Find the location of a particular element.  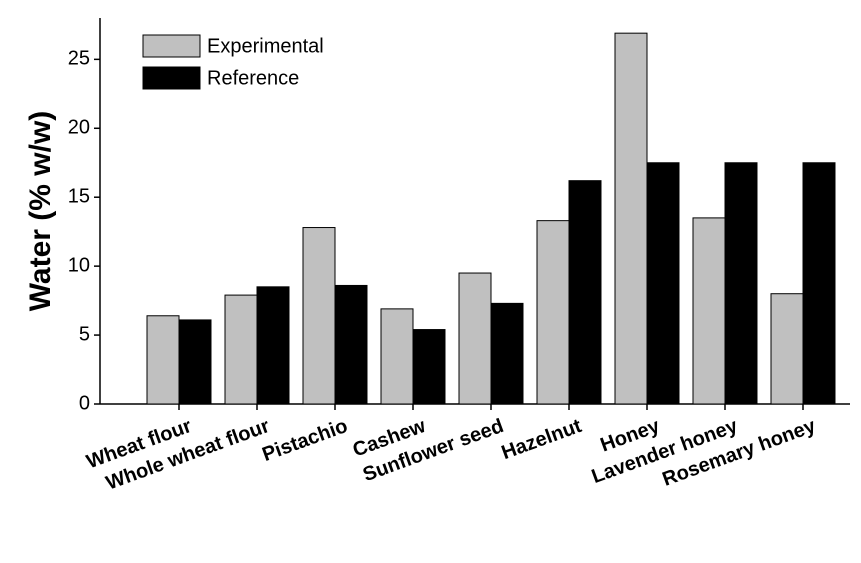

x-tick-label: Pistachio is located at coordinates (304, 440).